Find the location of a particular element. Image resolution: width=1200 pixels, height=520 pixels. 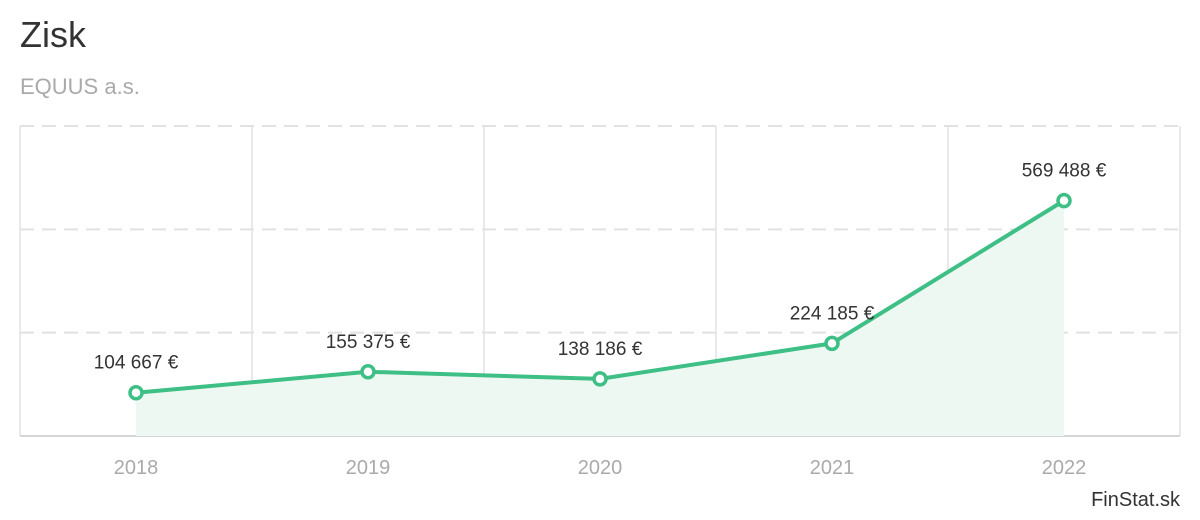

x-tick-label-2018: 2018 is located at coordinates (136, 468).